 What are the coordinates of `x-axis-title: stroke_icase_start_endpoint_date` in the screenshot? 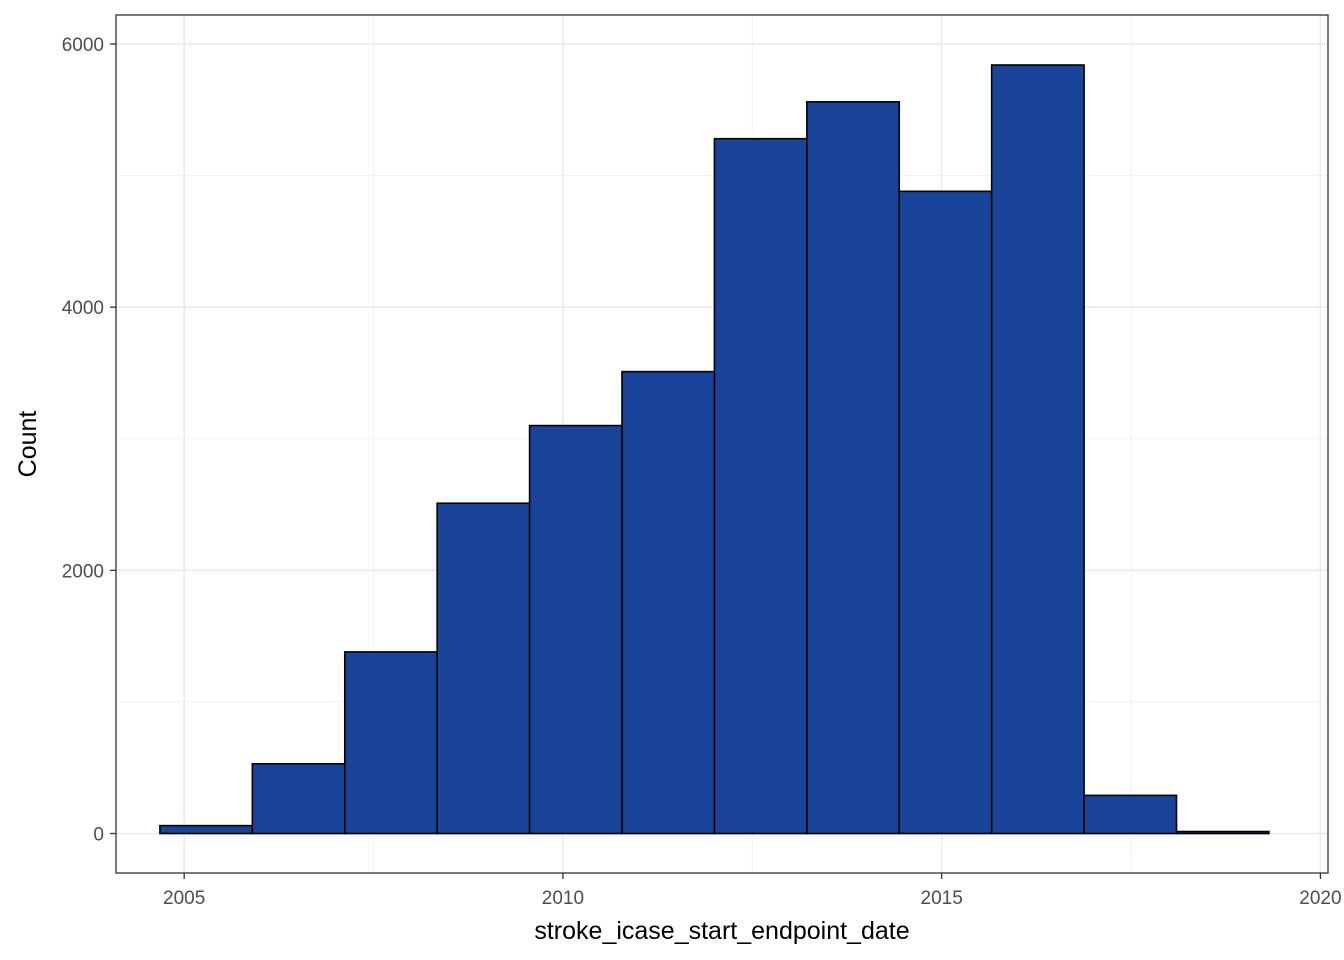 It's located at (721, 931).